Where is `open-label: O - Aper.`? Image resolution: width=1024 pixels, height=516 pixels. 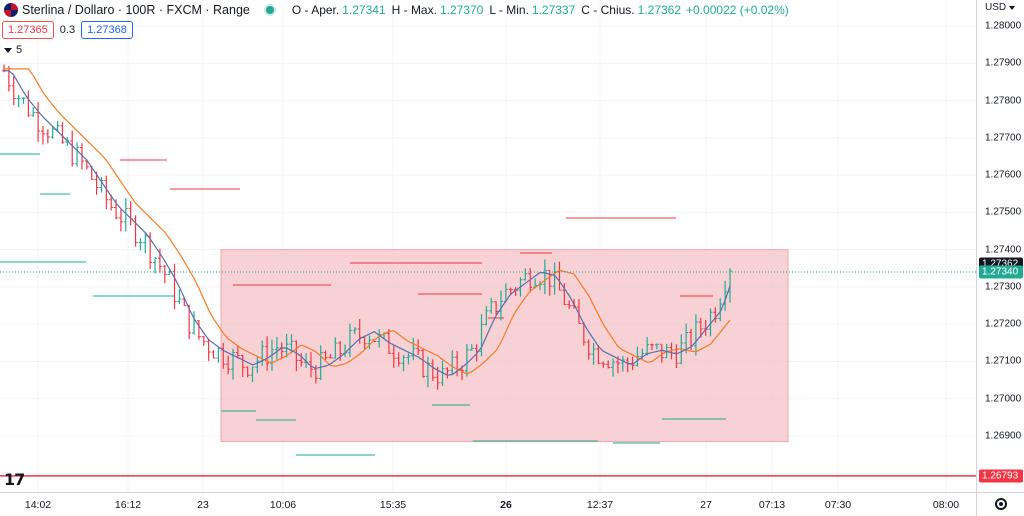 open-label: O - Aper. is located at coordinates (315, 10).